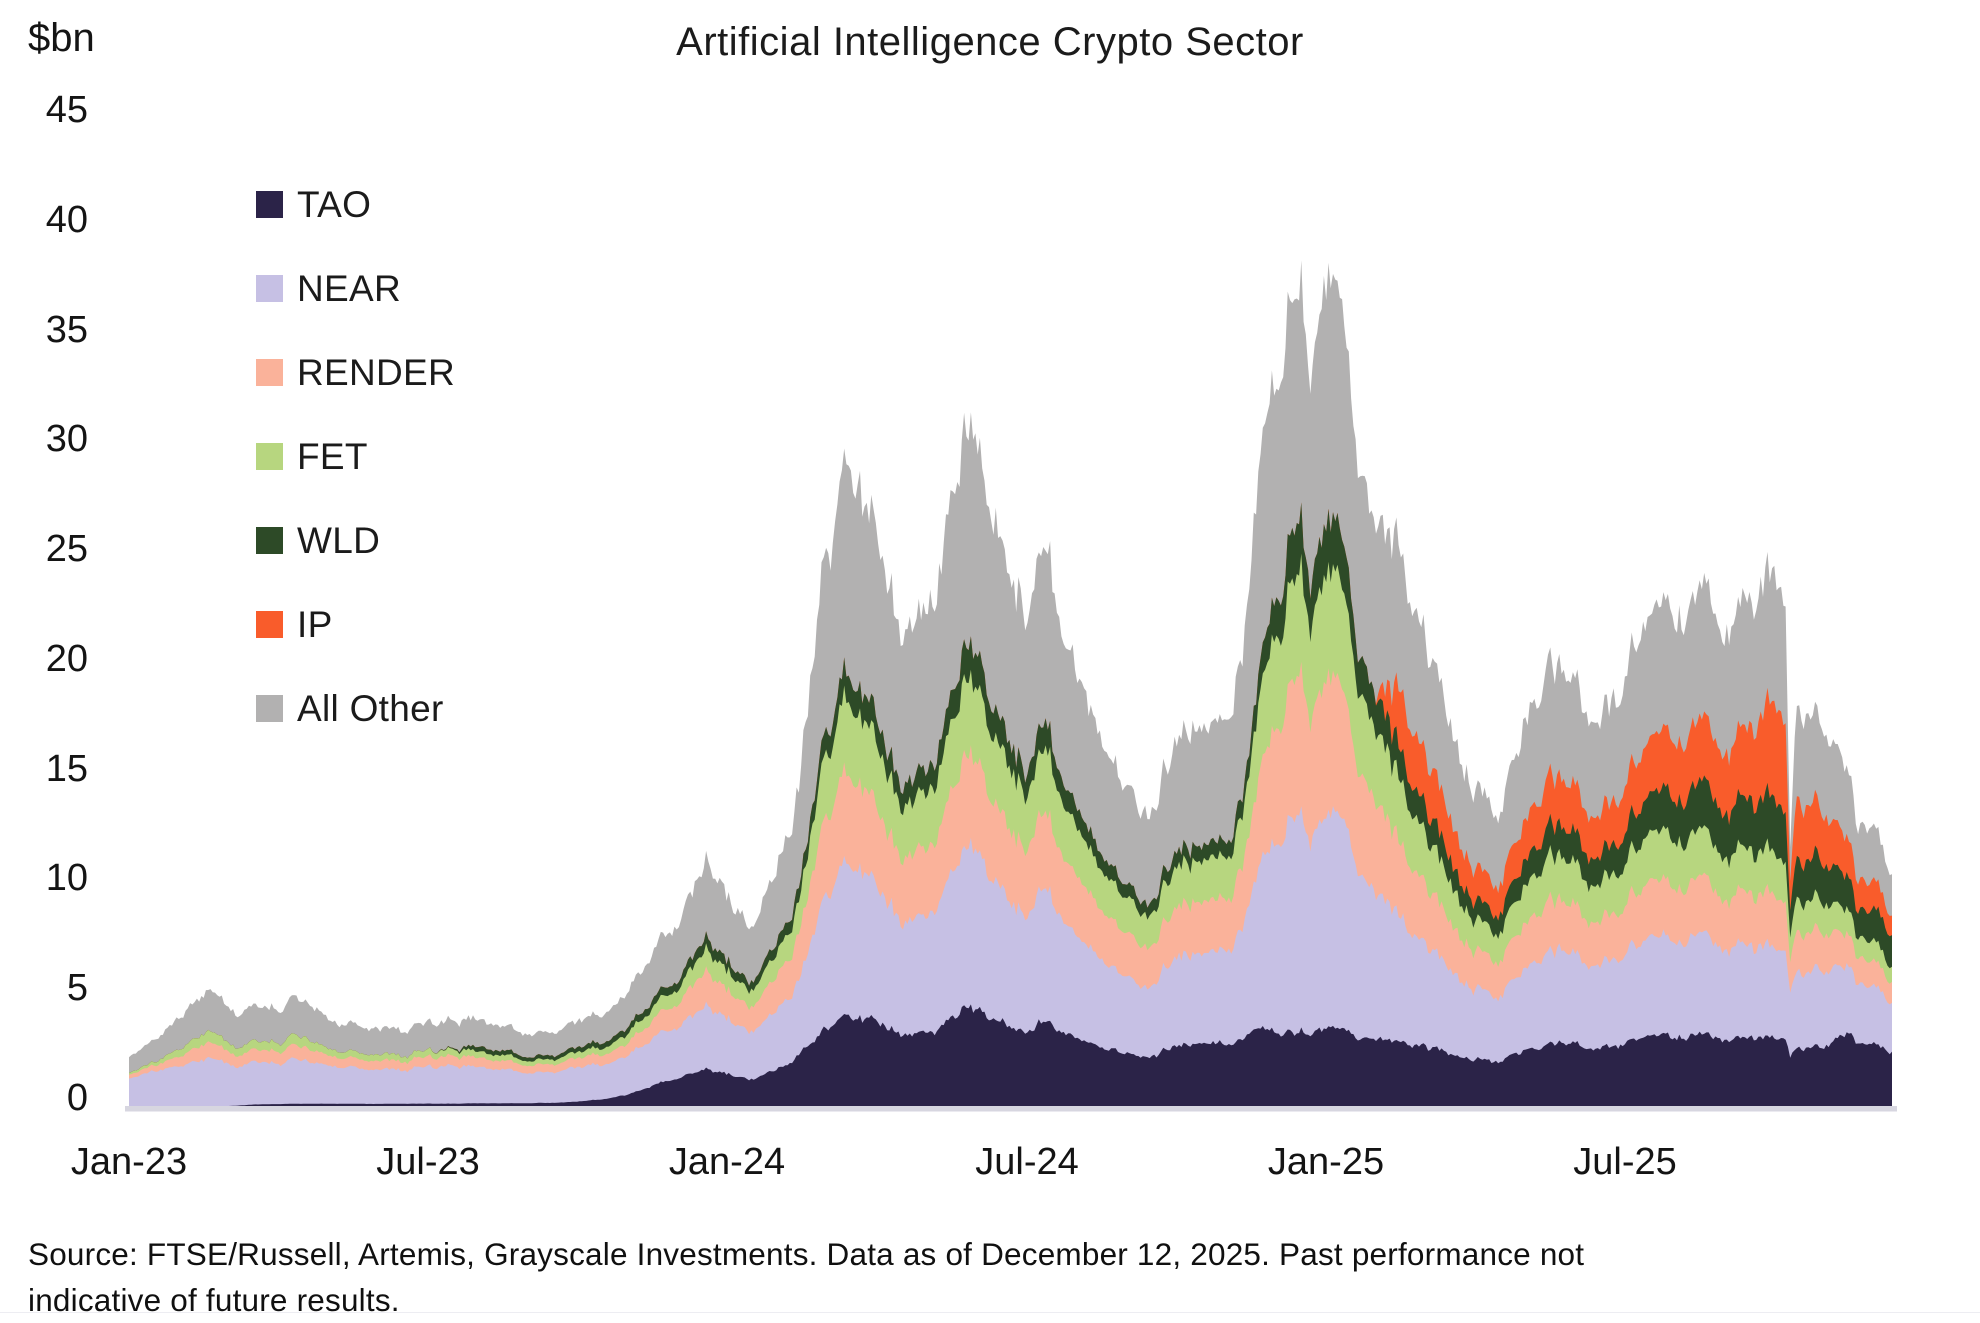  Describe the element at coordinates (269, 540) in the screenshot. I see `legend-swatch-wld` at that location.